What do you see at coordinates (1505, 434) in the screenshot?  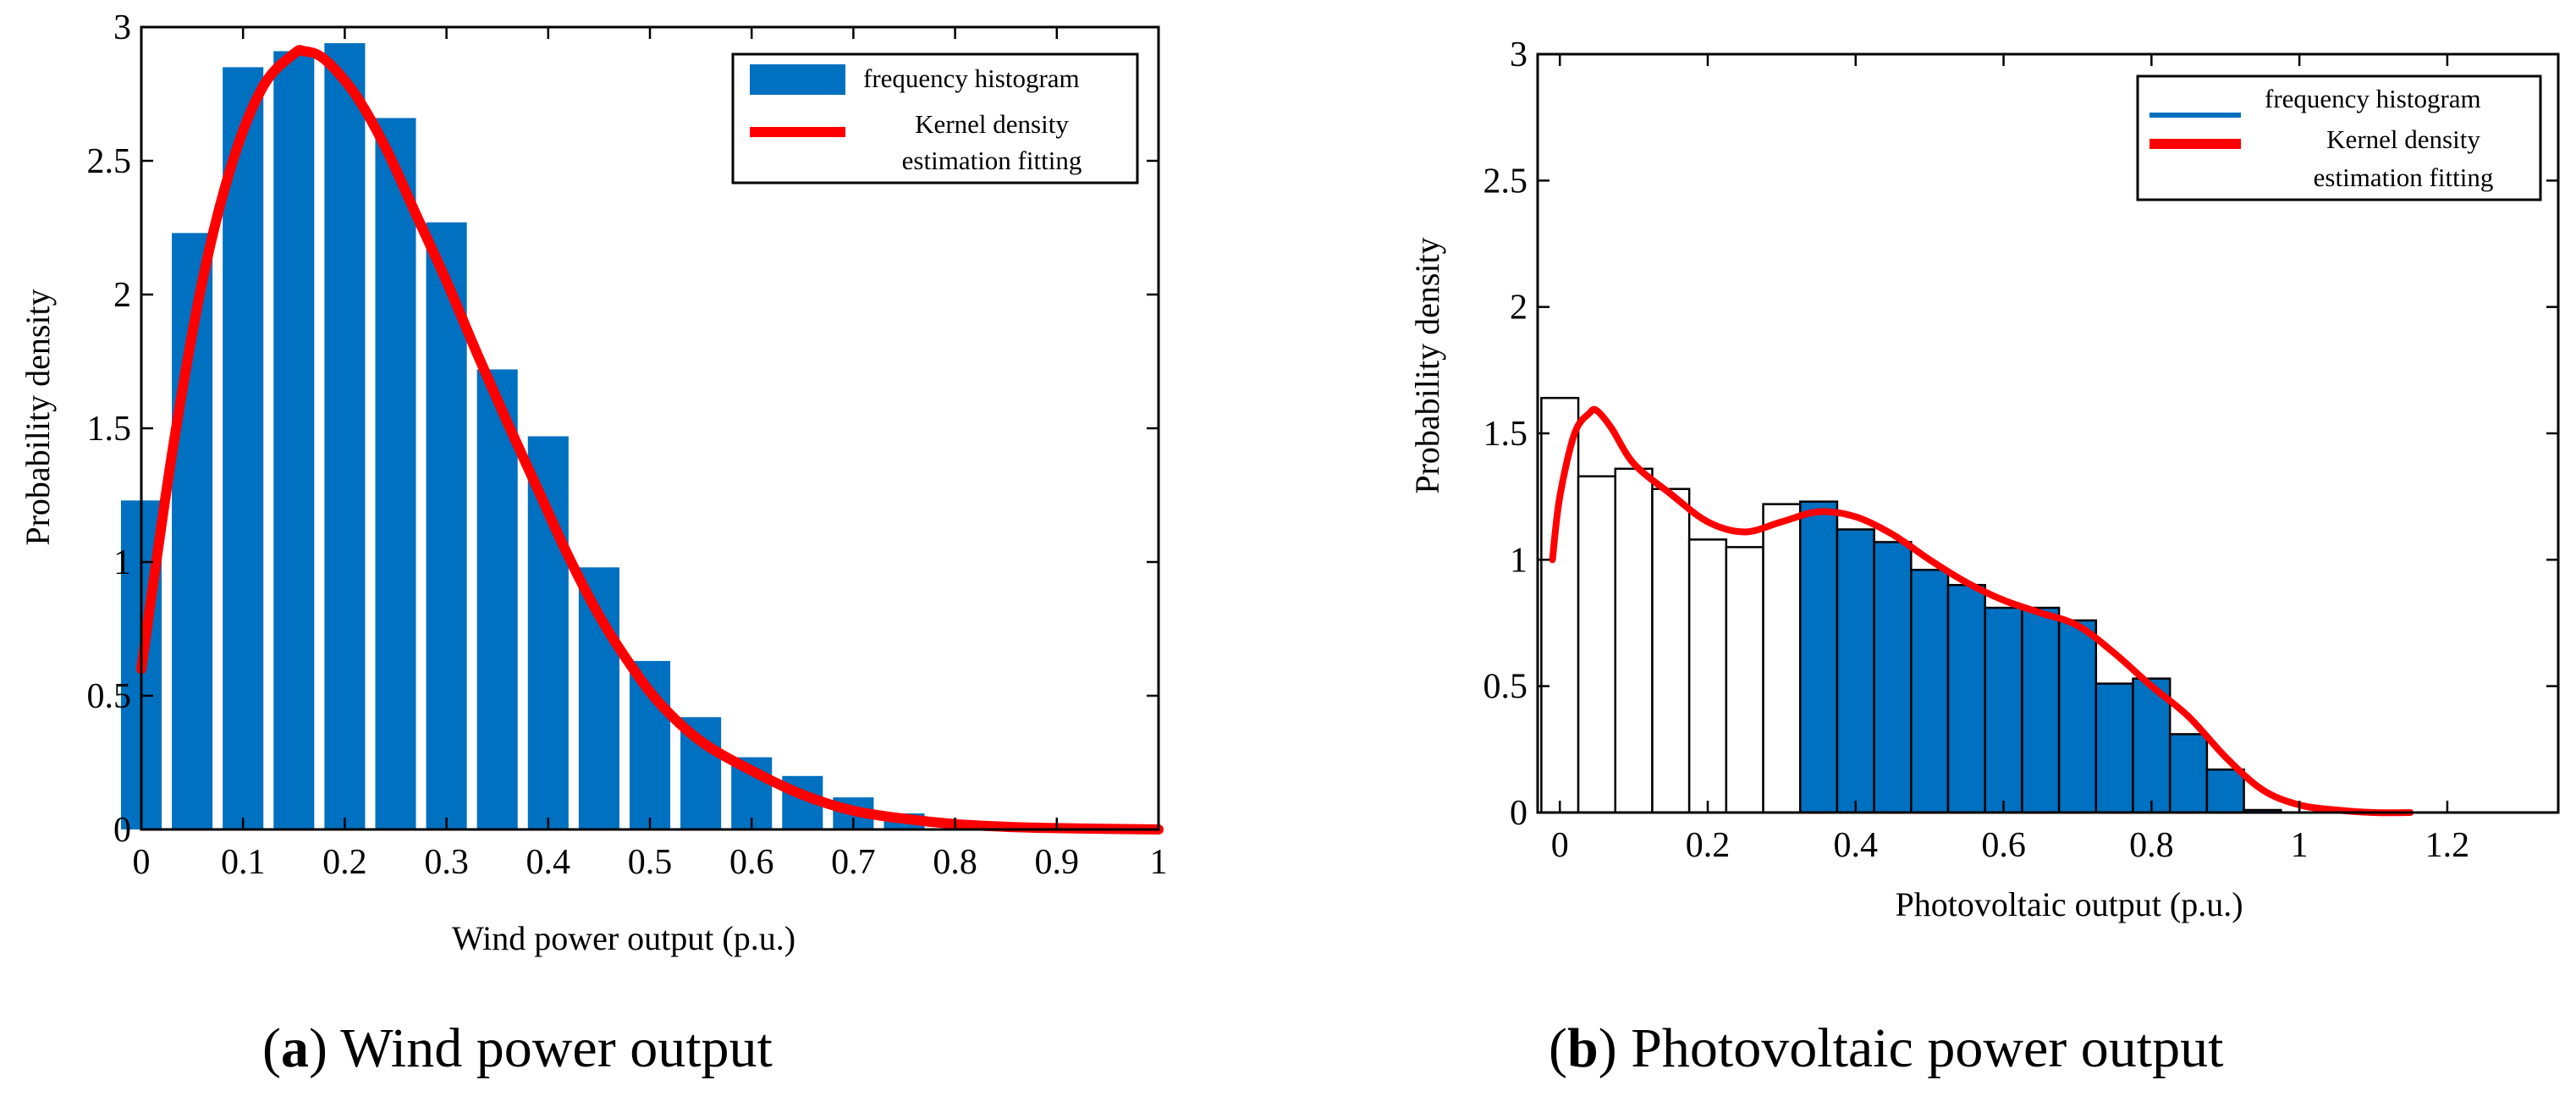 I see `panel-b-y-tick-label: 1.5` at bounding box center [1505, 434].